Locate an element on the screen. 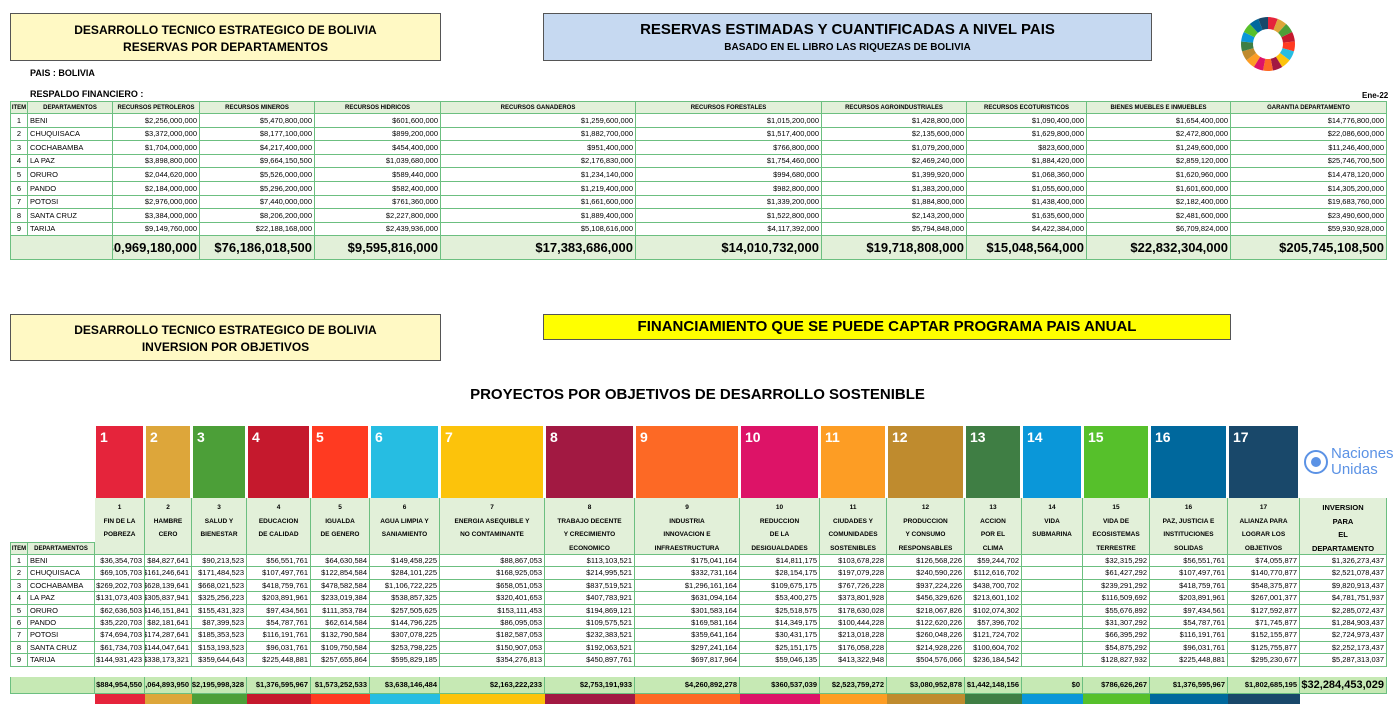 The image size is (1395, 724). goal-name-line: LOGRAR LOS is located at coordinates (1263, 534).